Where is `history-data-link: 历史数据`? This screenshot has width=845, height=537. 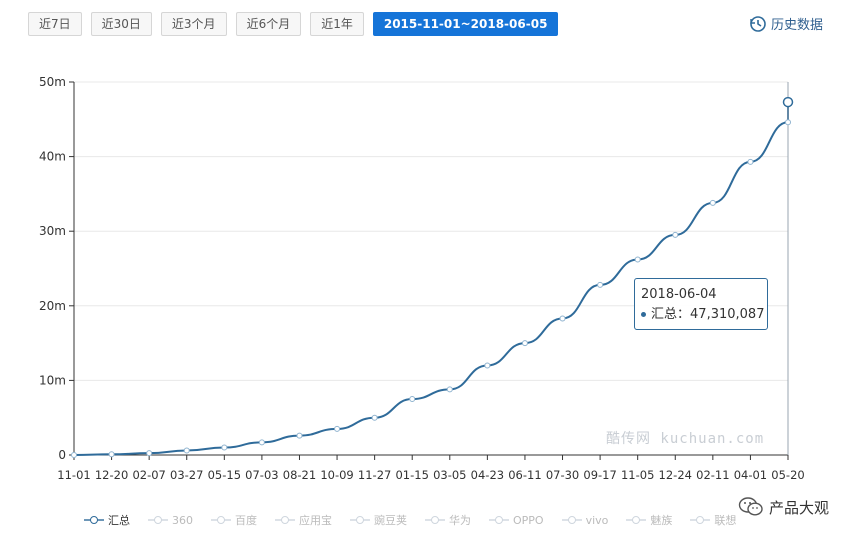
history-data-link: 历史数据 is located at coordinates (786, 23).